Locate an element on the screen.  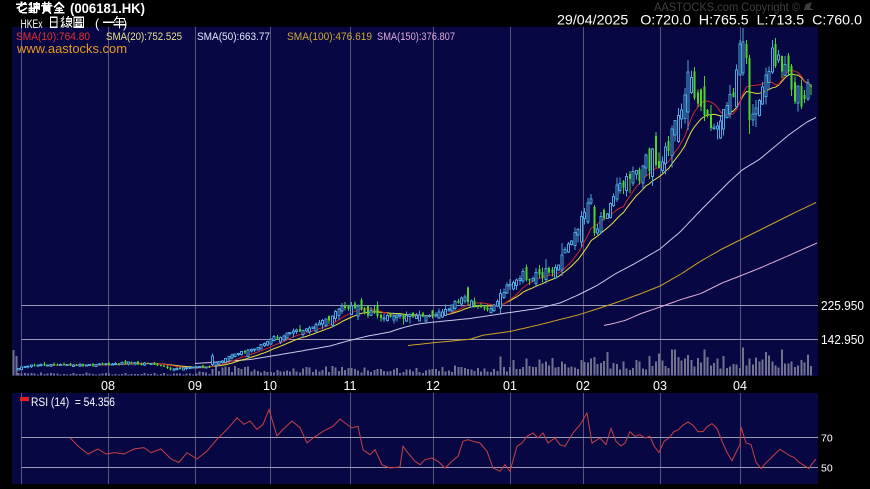
svg-text: 225.950 is located at coordinates (842, 306).